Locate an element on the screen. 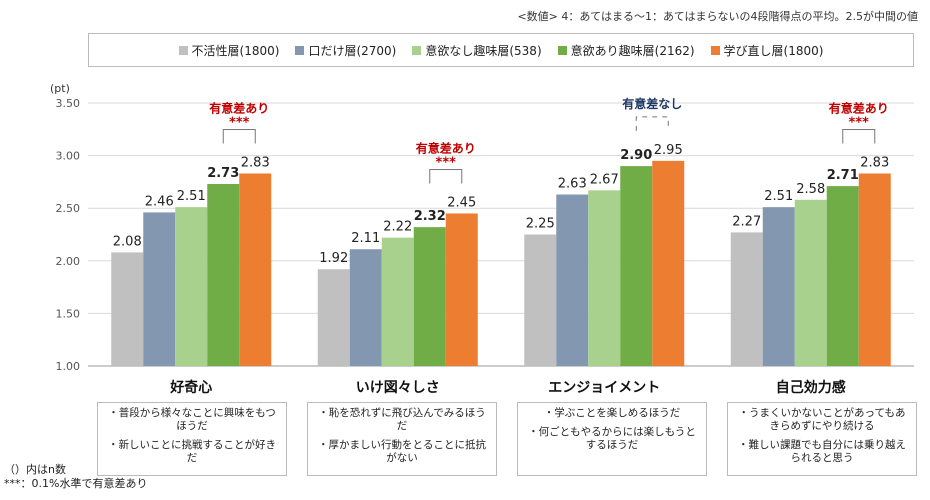 Image resolution: width=930 pixels, height=500 pixels. description-line: ・新しいことに挑戦することが好きだ is located at coordinates (192, 451).